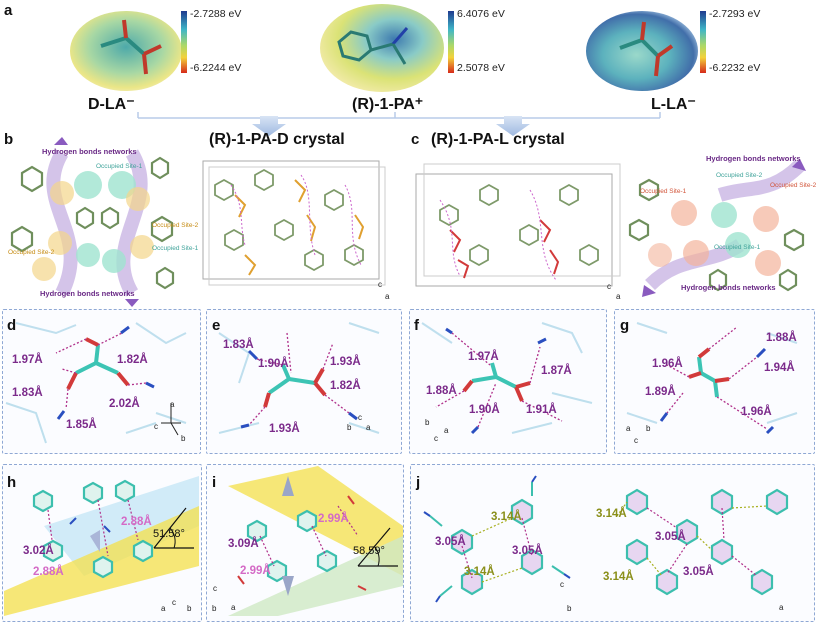  Describe the element at coordinates (172, 404) in the screenshot. I see `panel-d-ax-a: a` at that location.